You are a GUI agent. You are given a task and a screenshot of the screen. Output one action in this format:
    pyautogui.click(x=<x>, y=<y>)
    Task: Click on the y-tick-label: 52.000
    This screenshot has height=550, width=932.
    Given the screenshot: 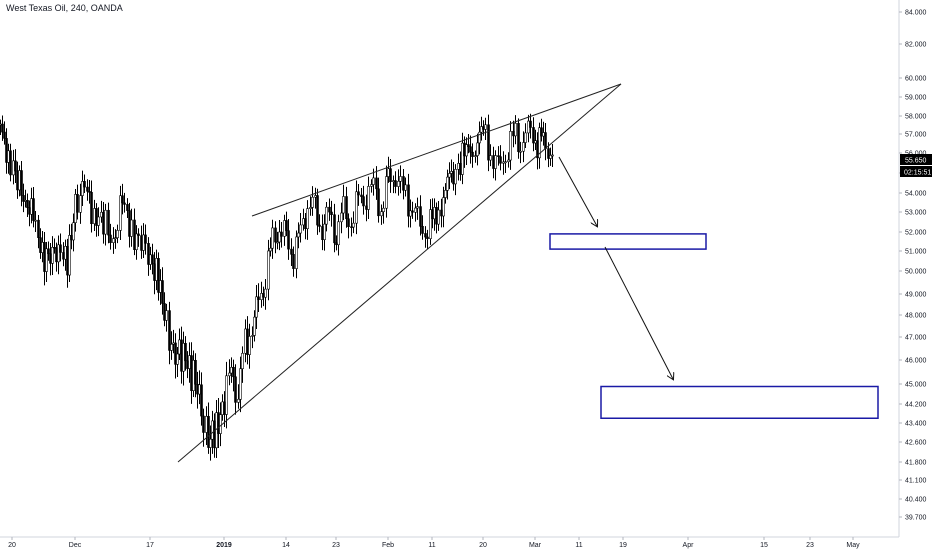 What is the action you would take?
    pyautogui.click(x=916, y=233)
    